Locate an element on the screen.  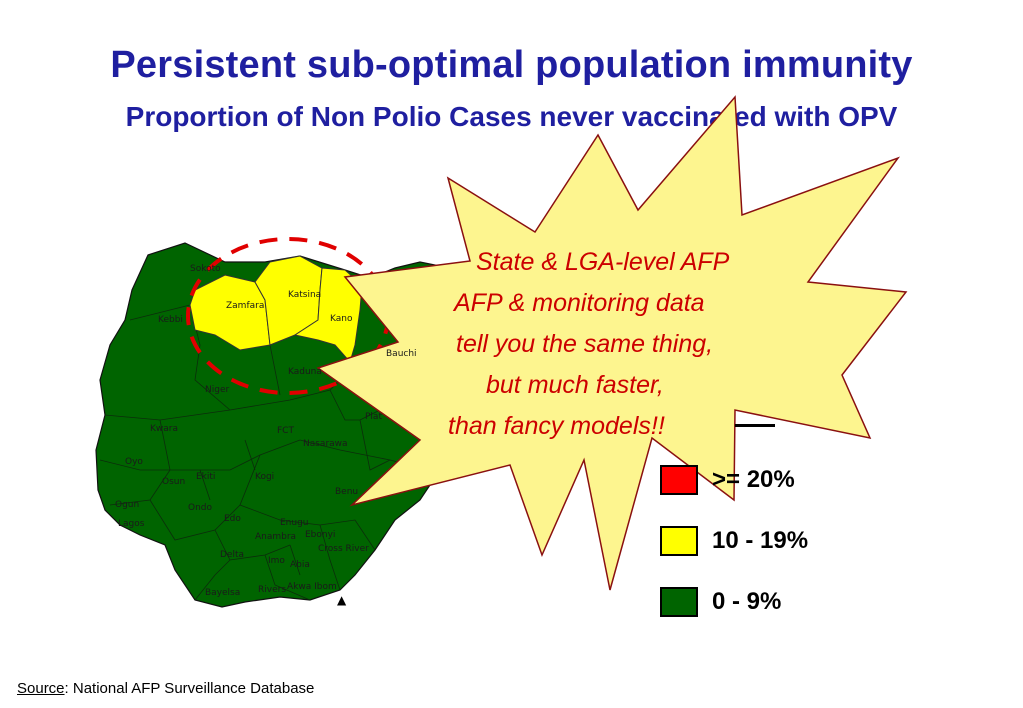
coast-mark: ▲ is located at coordinates (342, 600).